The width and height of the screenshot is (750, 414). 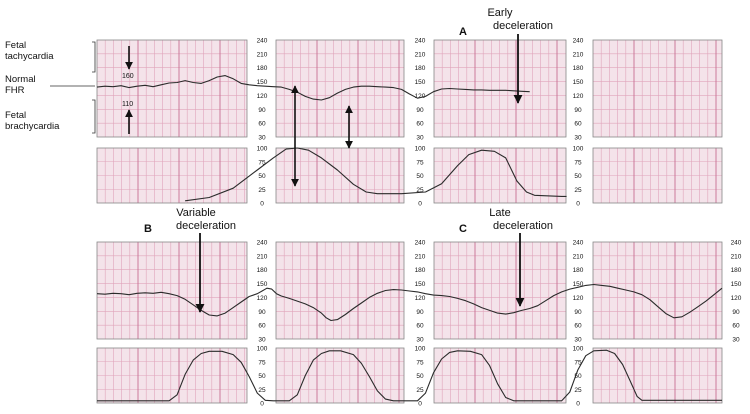 What do you see at coordinates (376, 174) in the screenshot?
I see `row-a-uc-trace` at bounding box center [376, 174].